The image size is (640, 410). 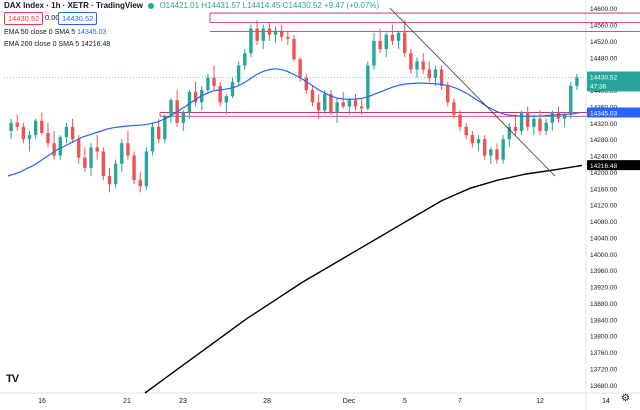 What do you see at coordinates (603, 9) in the screenshot?
I see `price-tick-label: 14600.00` at bounding box center [603, 9].